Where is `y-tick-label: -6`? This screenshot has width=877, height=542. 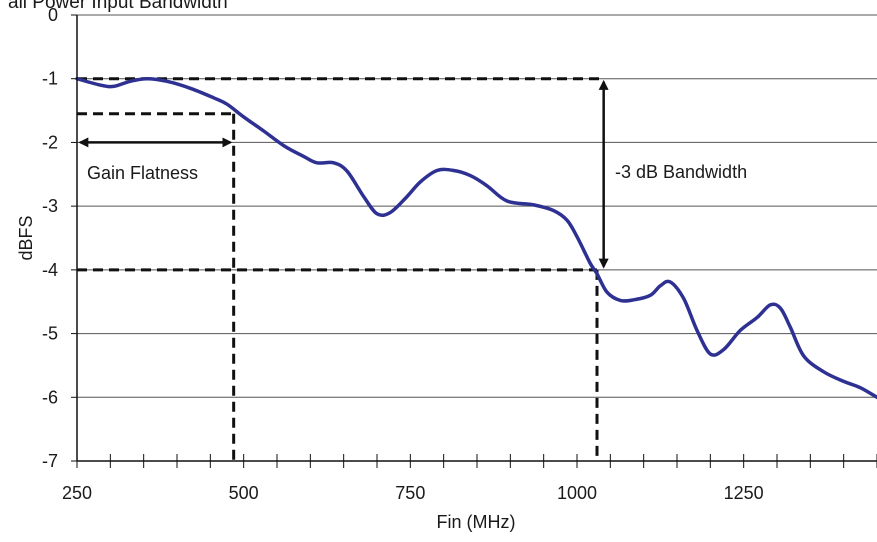 y-tick-label: -6 is located at coordinates (50, 397).